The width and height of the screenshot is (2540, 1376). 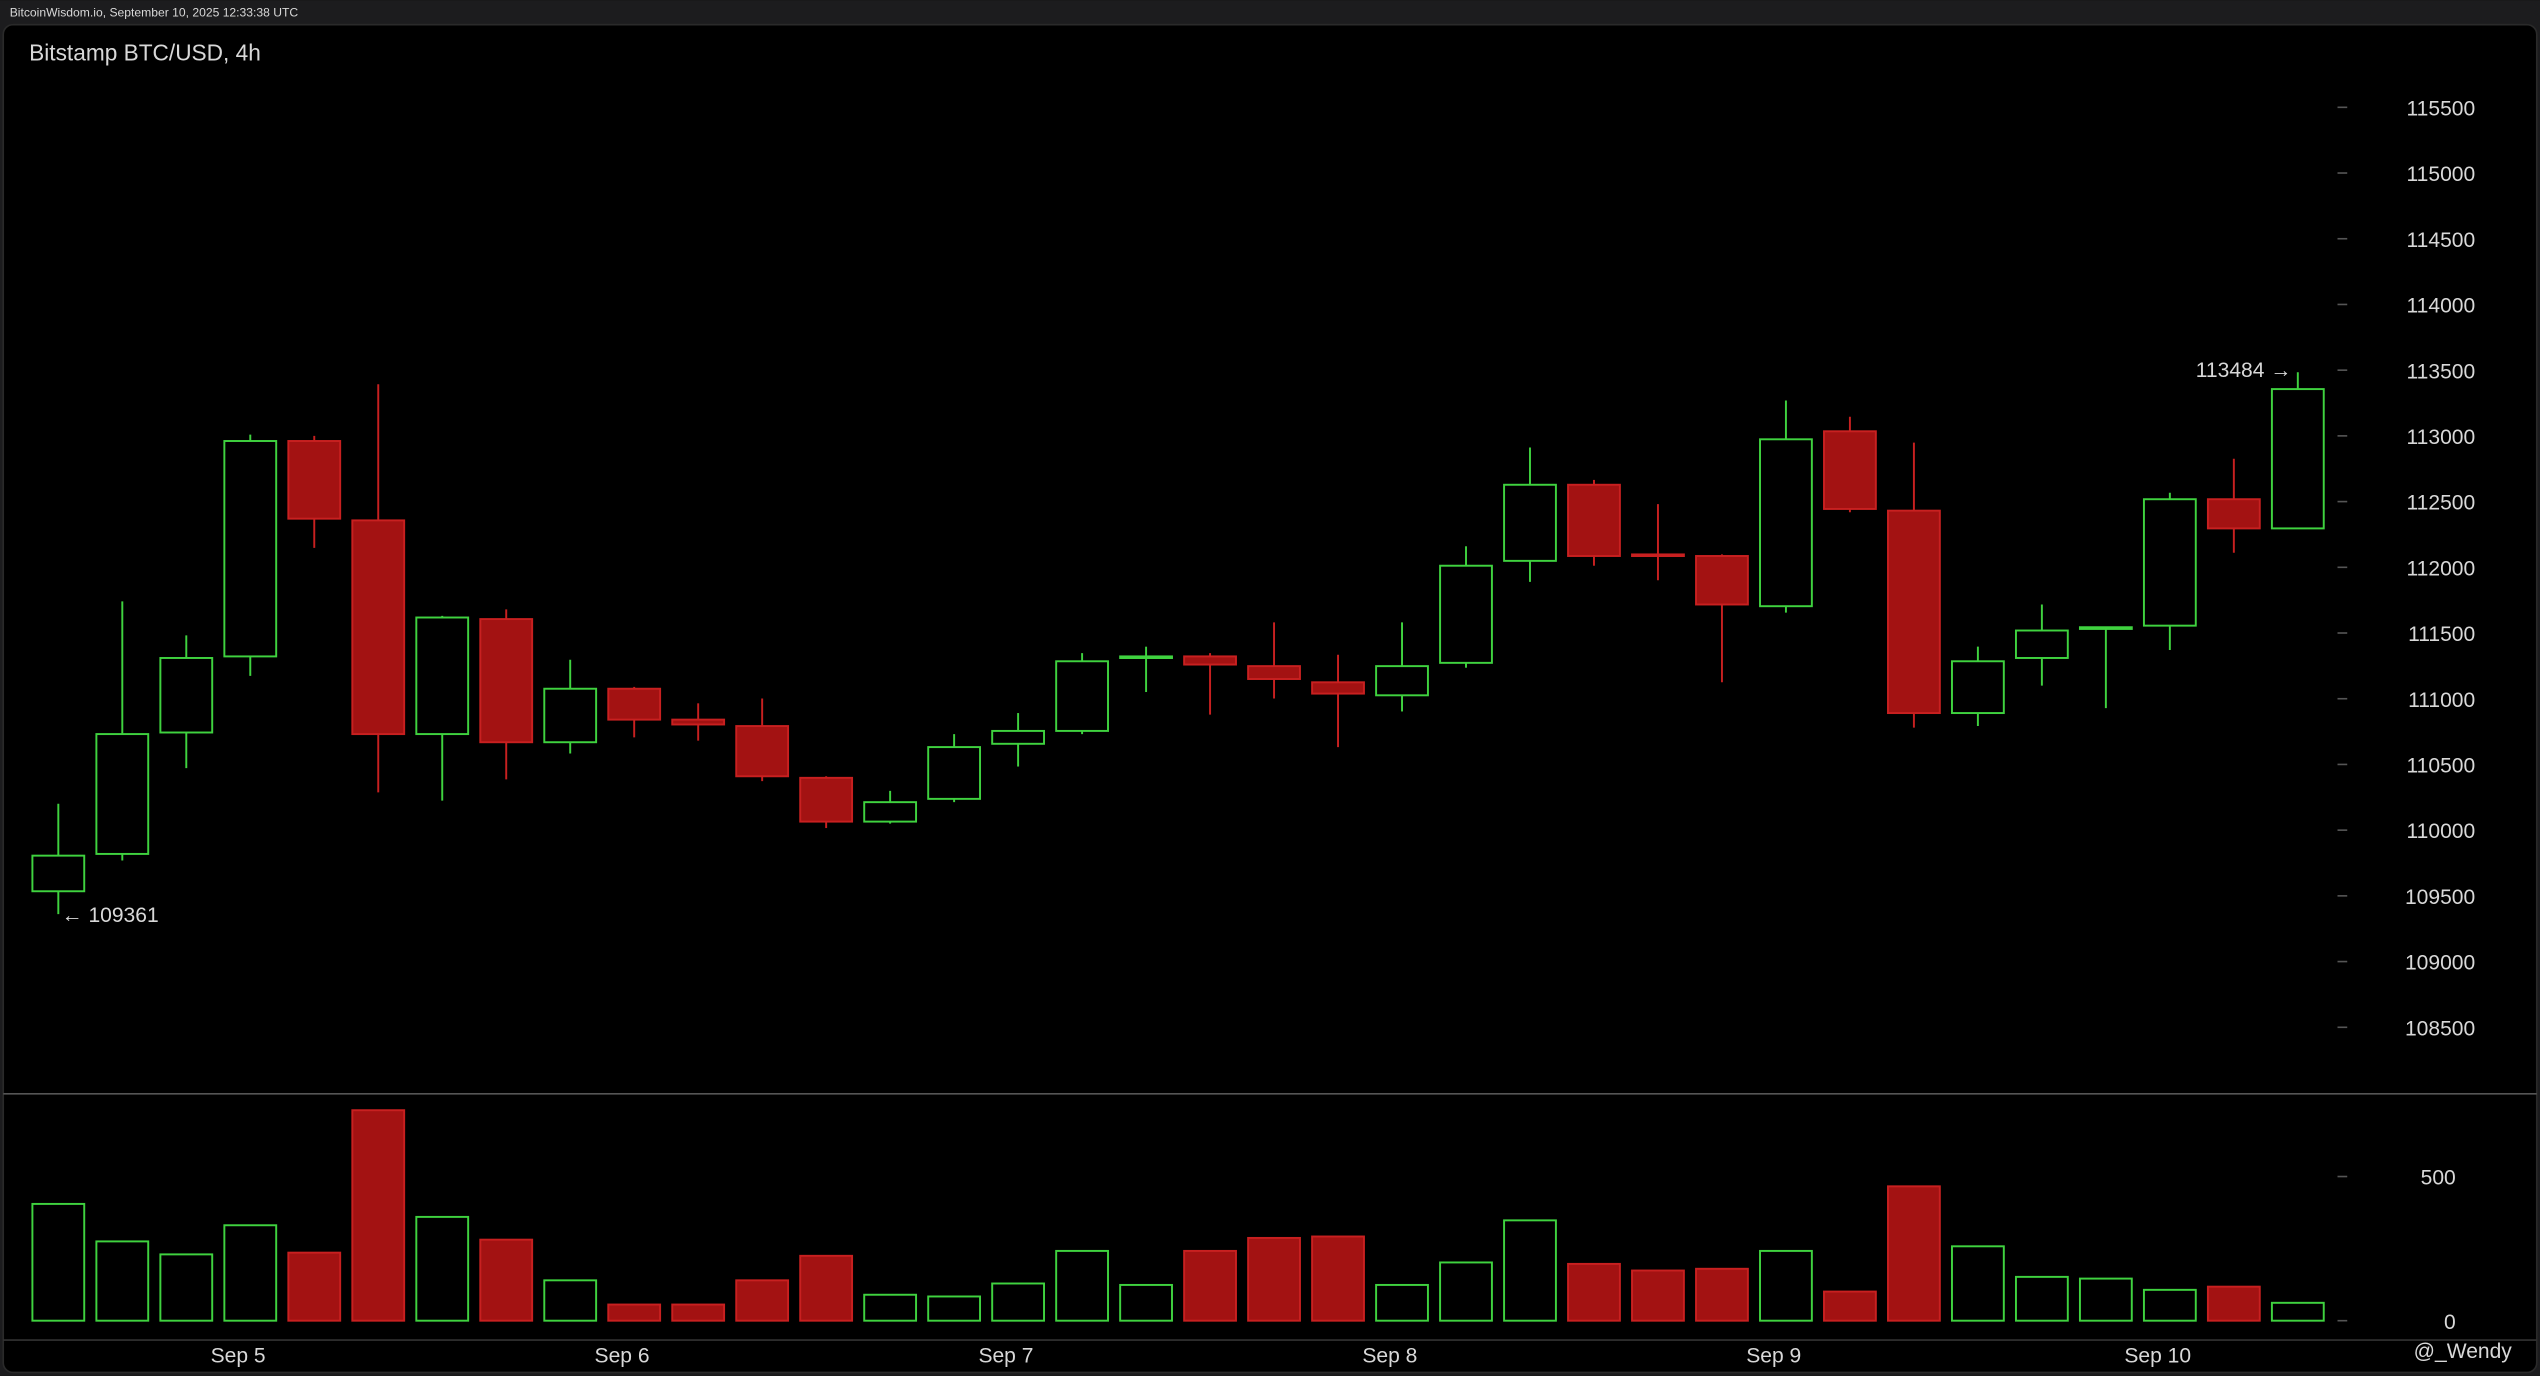 I want to click on x-tick-label: Sep 9, so click(x=1773, y=1356).